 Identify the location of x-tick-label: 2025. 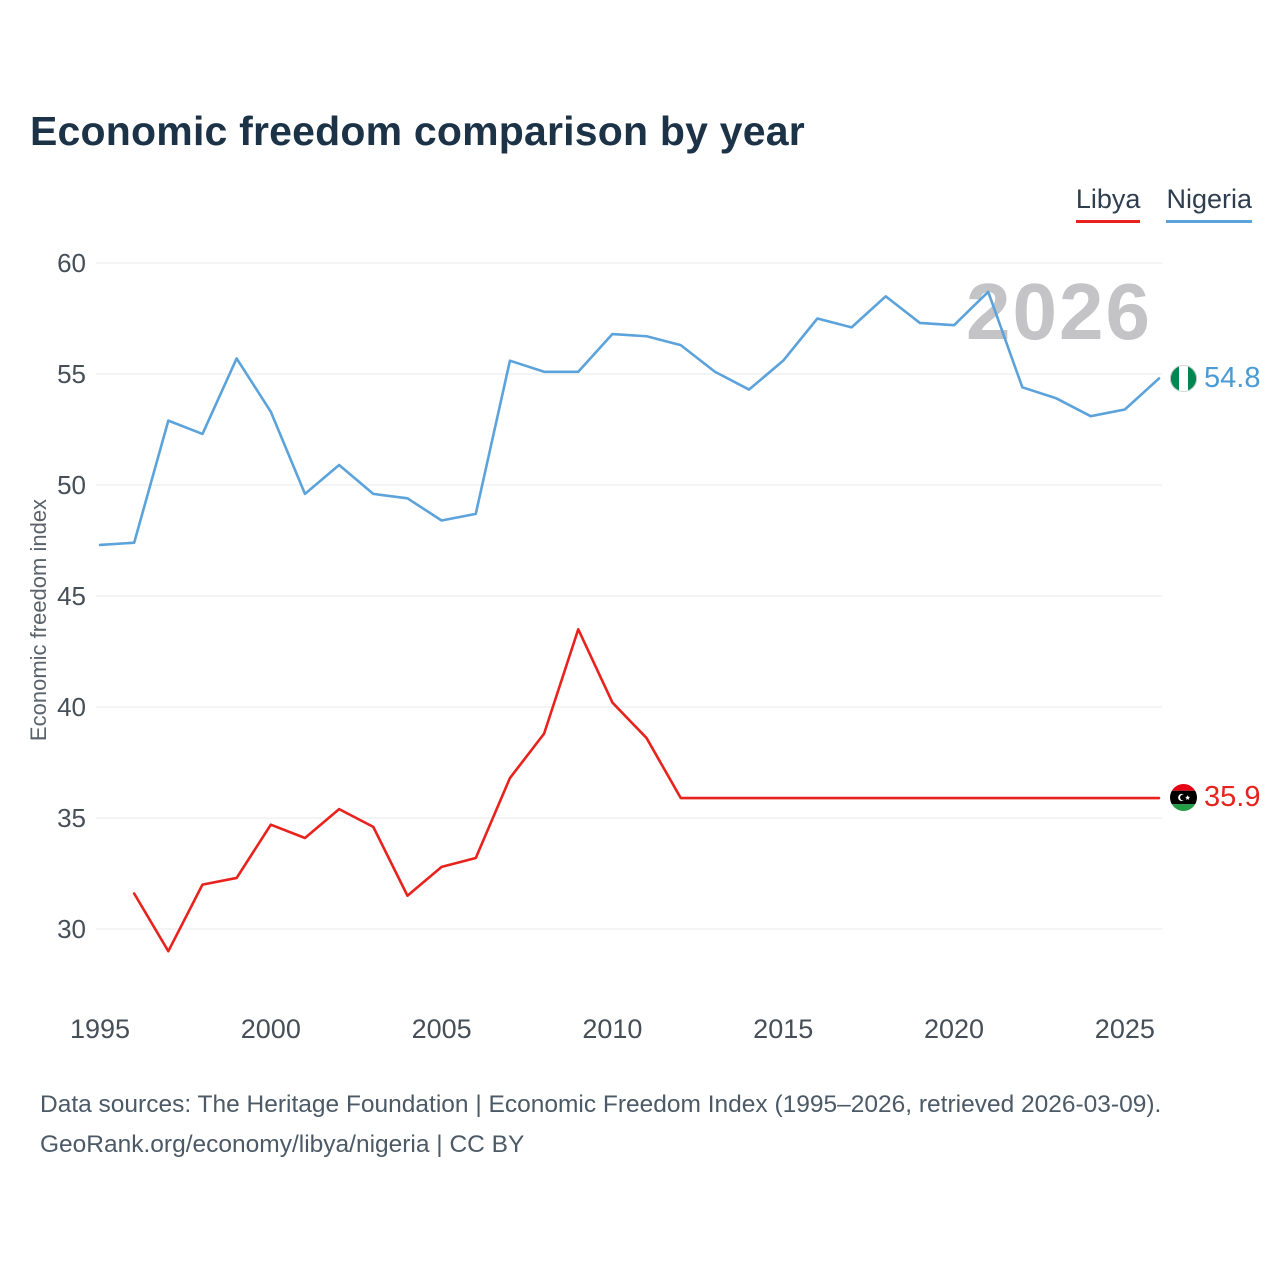
(1125, 1029).